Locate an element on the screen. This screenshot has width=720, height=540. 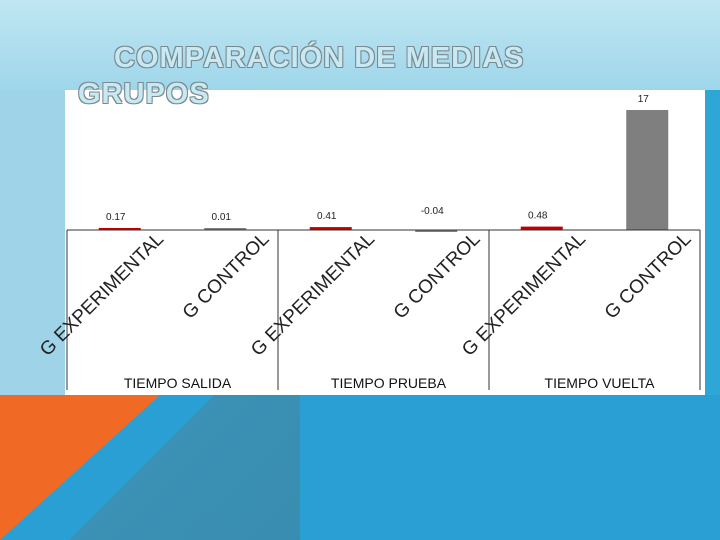
data-label-1: 0.17 is located at coordinates (116, 217).